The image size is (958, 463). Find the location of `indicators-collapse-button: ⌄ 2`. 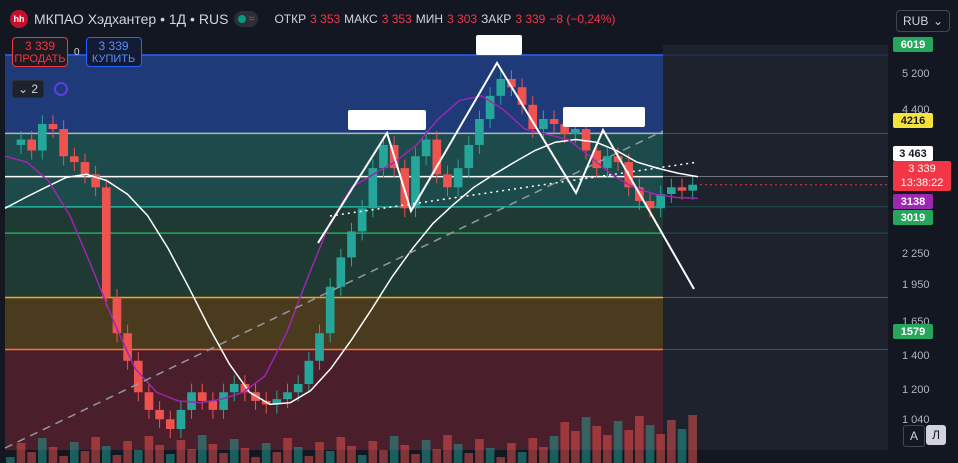

indicators-collapse-button: ⌄ 2 is located at coordinates (28, 89).